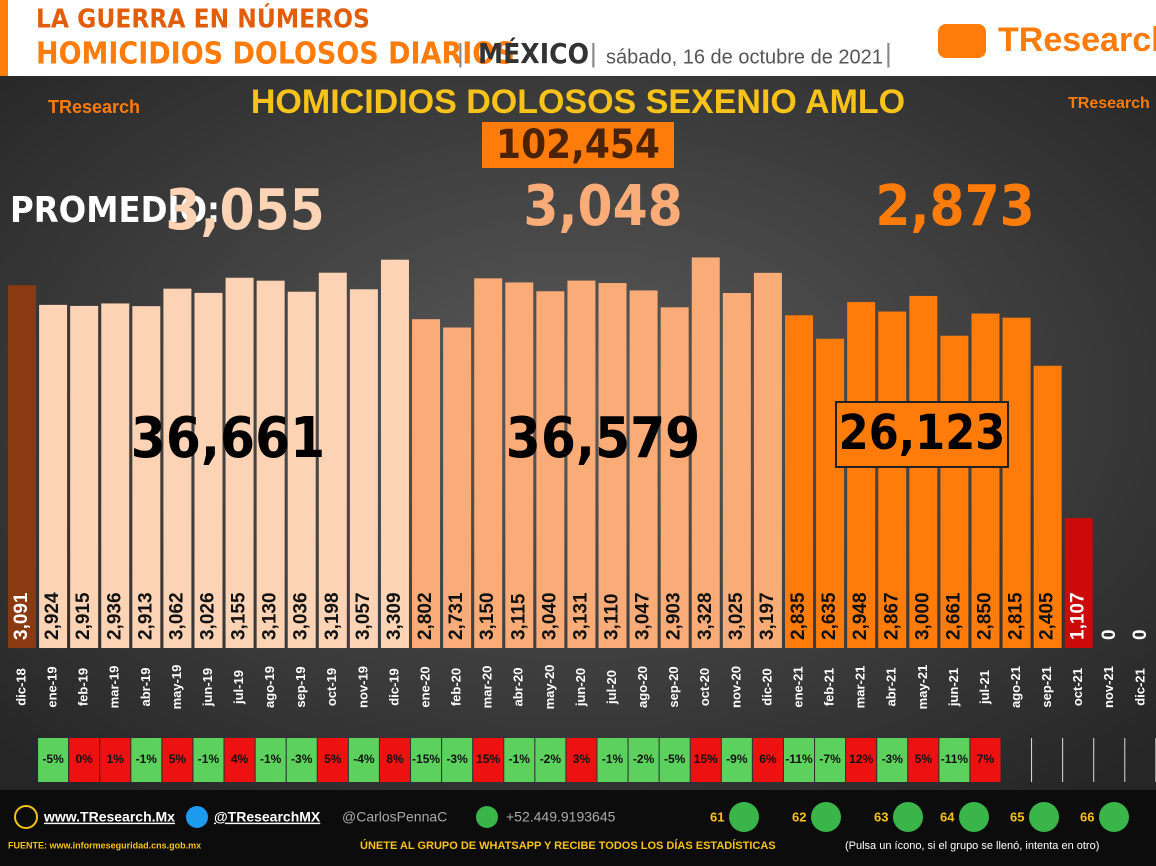 The height and width of the screenshot is (866, 1156). Describe the element at coordinates (561, 817) in the screenshot. I see `phone: +52.449.9193645` at that location.